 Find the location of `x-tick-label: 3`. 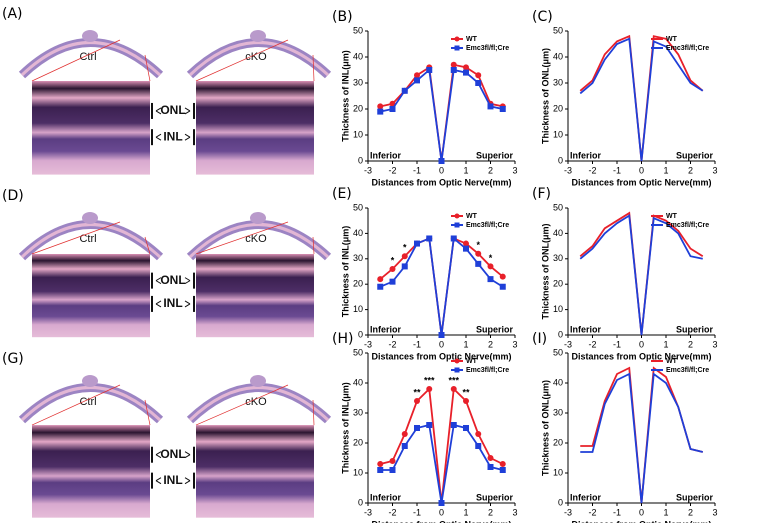

x-tick-label: 3 is located at coordinates (514, 170).